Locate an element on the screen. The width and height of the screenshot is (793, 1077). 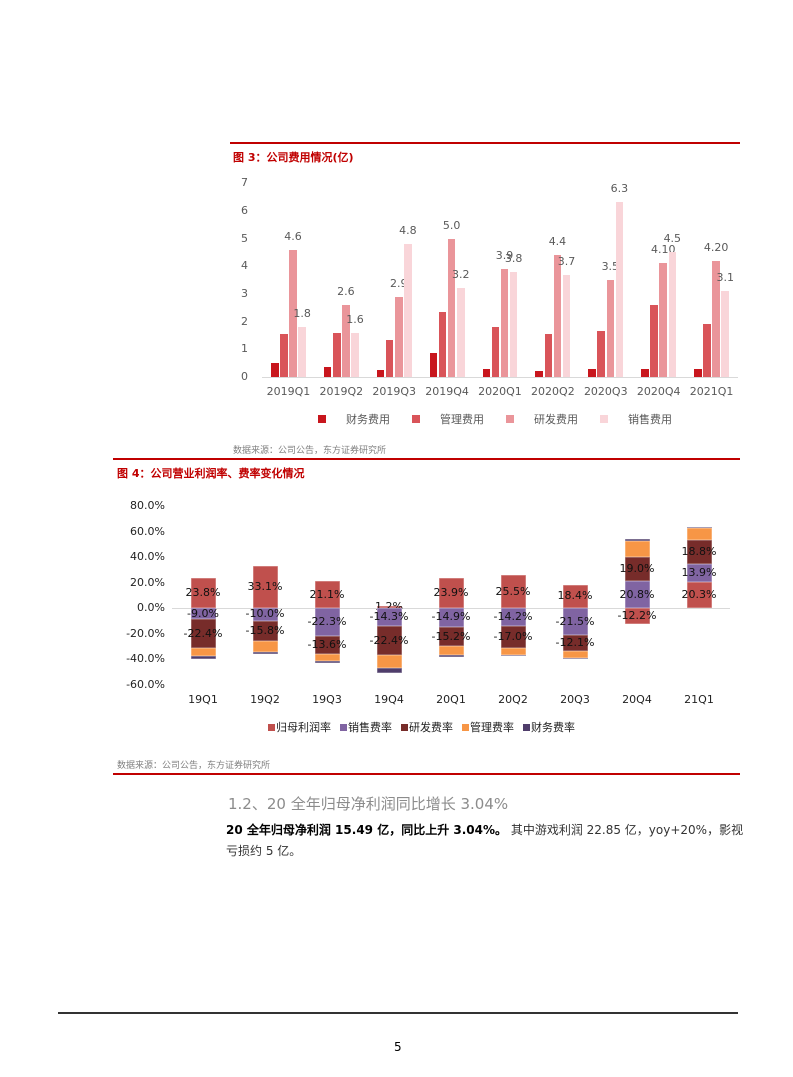
data-label: 3.1 is located at coordinates (725, 278).